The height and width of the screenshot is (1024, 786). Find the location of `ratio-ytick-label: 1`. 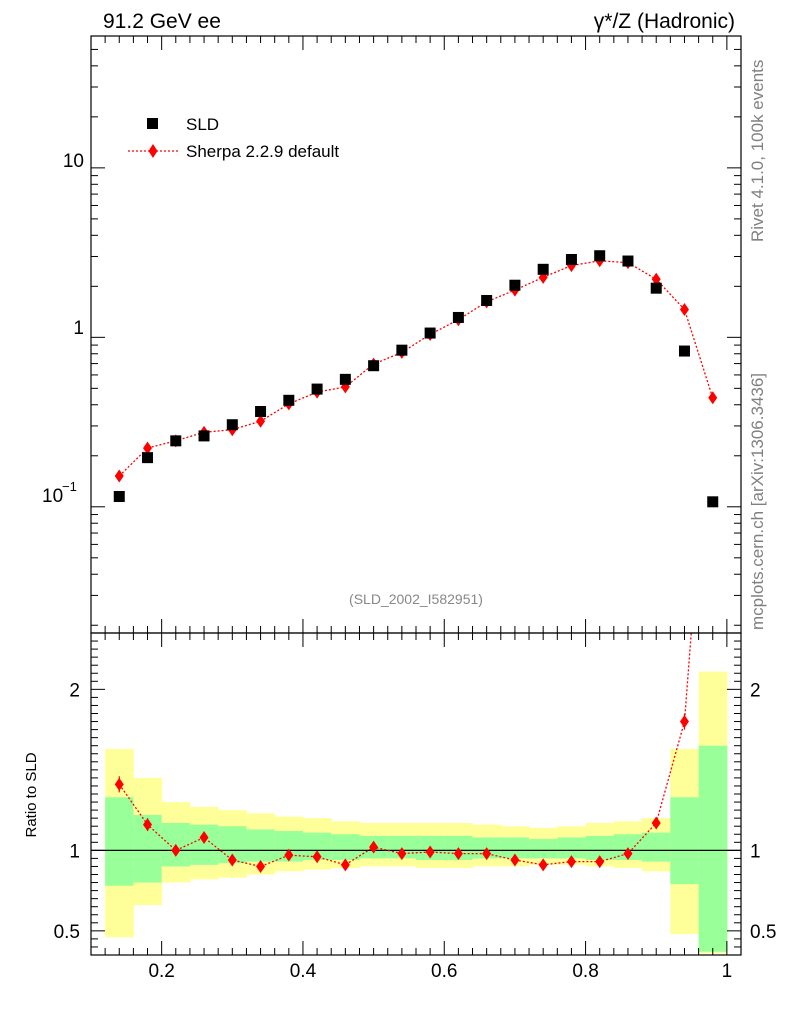

ratio-ytick-label: 1 is located at coordinates (74, 851).